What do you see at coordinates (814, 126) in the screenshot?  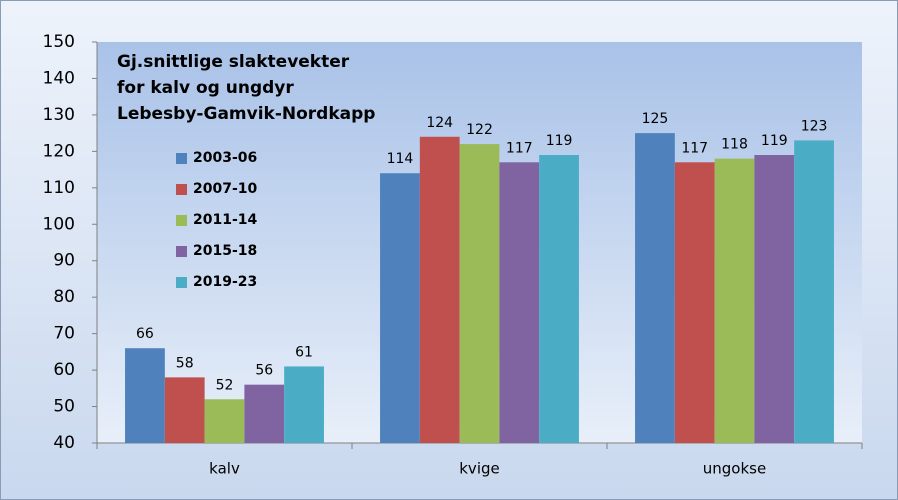 I see `data-label: 123` at bounding box center [814, 126].